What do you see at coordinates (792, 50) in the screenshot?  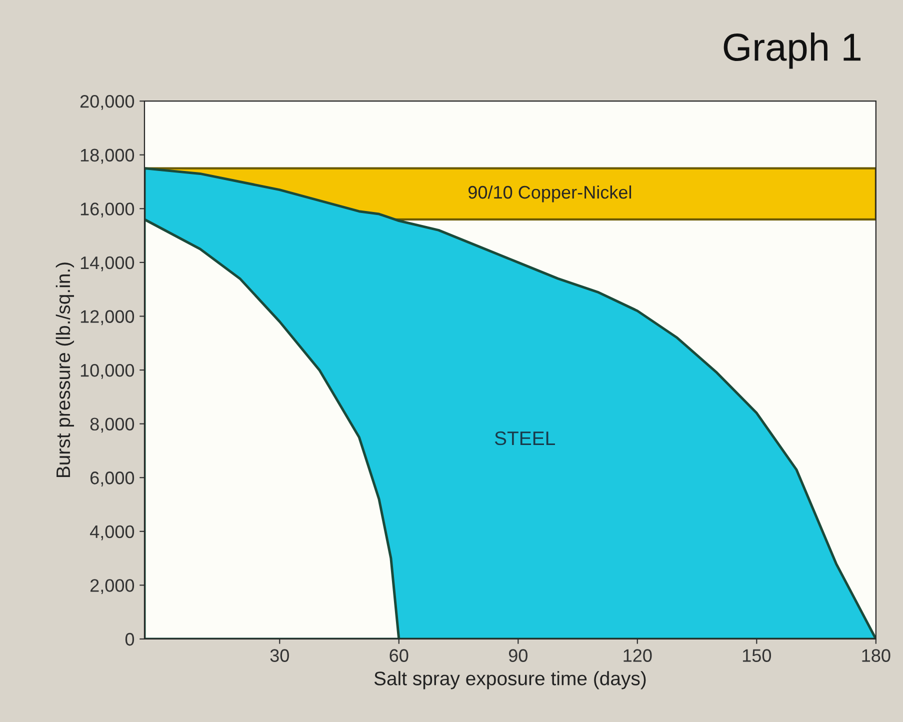 I see `chart-title: Graph 1` at bounding box center [792, 50].